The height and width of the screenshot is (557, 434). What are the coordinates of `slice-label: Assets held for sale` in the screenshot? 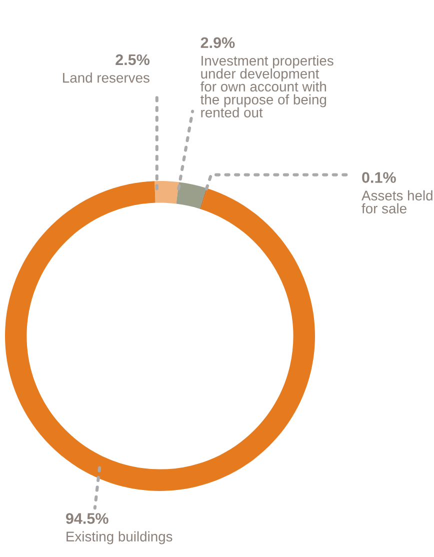 It's located at (397, 202).